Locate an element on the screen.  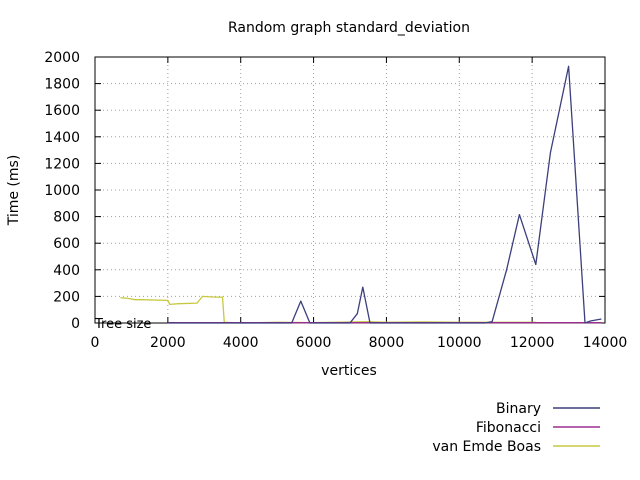
y-tick-label: 800 is located at coordinates (66, 218).